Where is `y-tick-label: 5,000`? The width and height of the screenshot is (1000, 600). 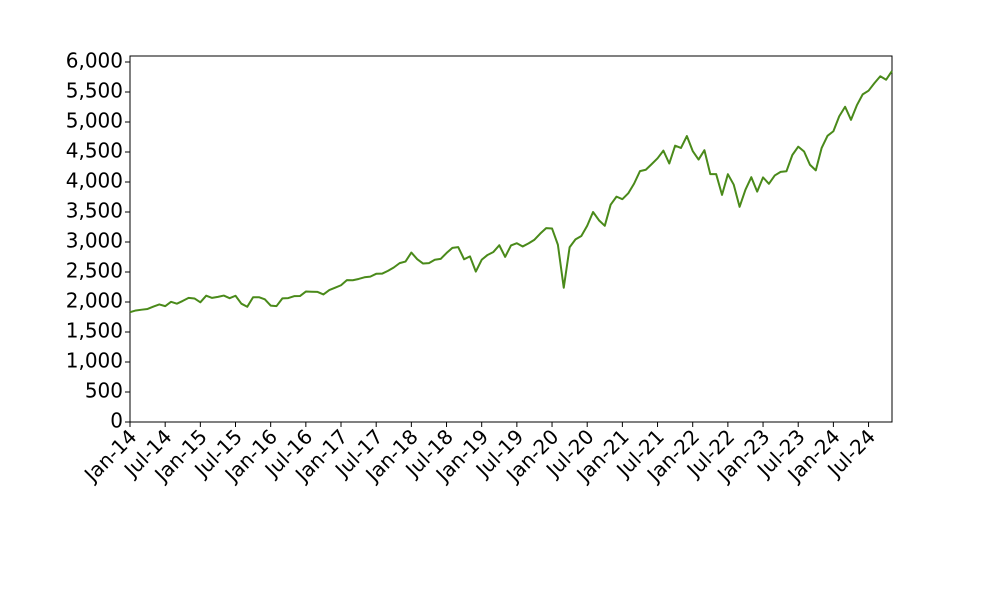 y-tick-label: 5,000 is located at coordinates (94, 121).